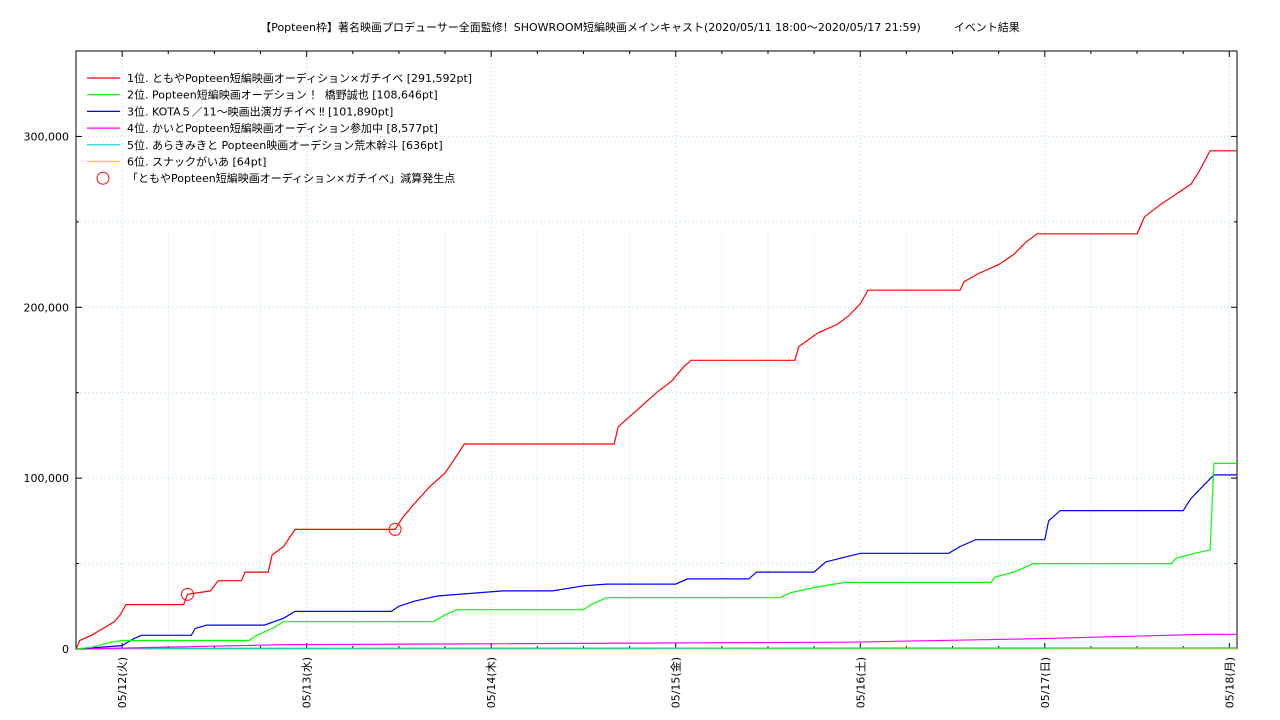 This screenshot has width=1280, height=720. I want to click on x-tick-label: 05/12(火), so click(122, 682).